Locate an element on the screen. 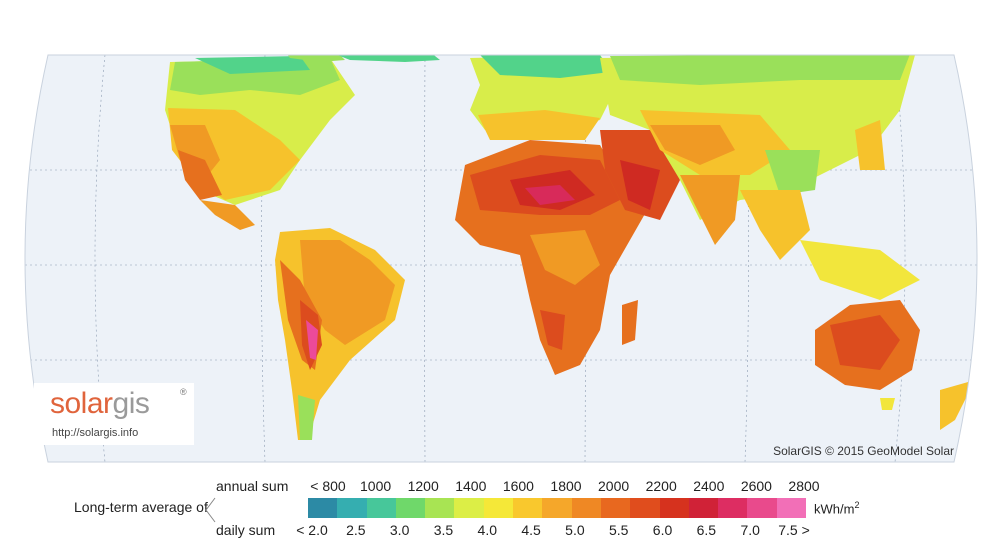 This screenshot has width=1000, height=547. copyright-text: SolarGIS © 2015 GeoModel Solar is located at coordinates (863, 451).